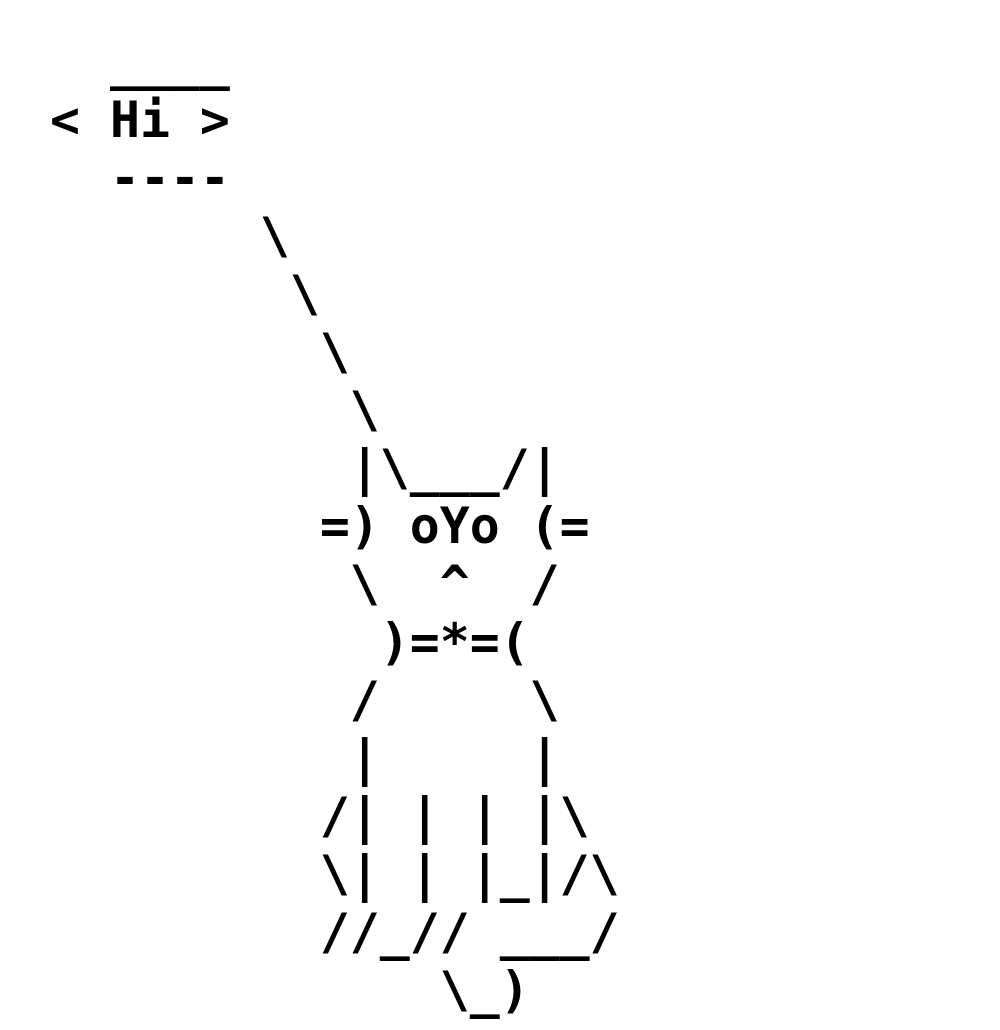  I want to click on speech-bubble-bottom: ----, so click(140, 178).